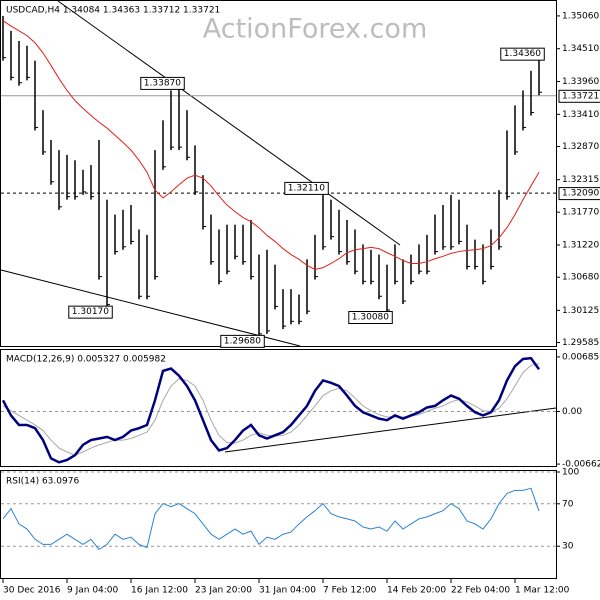 The image size is (600, 600). Describe the element at coordinates (350, 591) in the screenshot. I see `x-tick-label: 7 Feb 12:00` at that location.